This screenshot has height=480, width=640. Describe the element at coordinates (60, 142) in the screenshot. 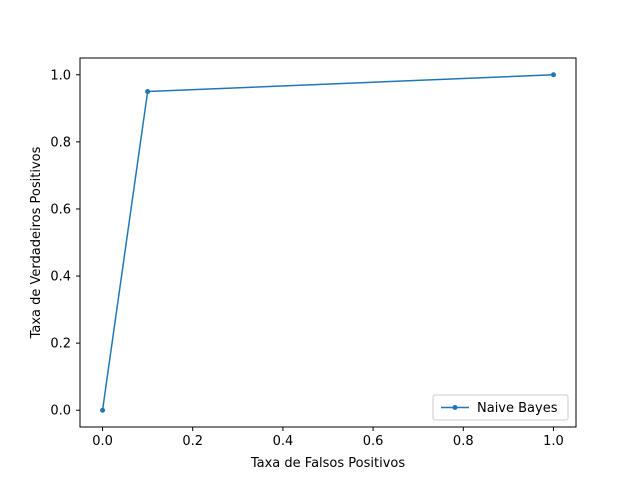

I see `y-tick-label: 0.8` at that location.